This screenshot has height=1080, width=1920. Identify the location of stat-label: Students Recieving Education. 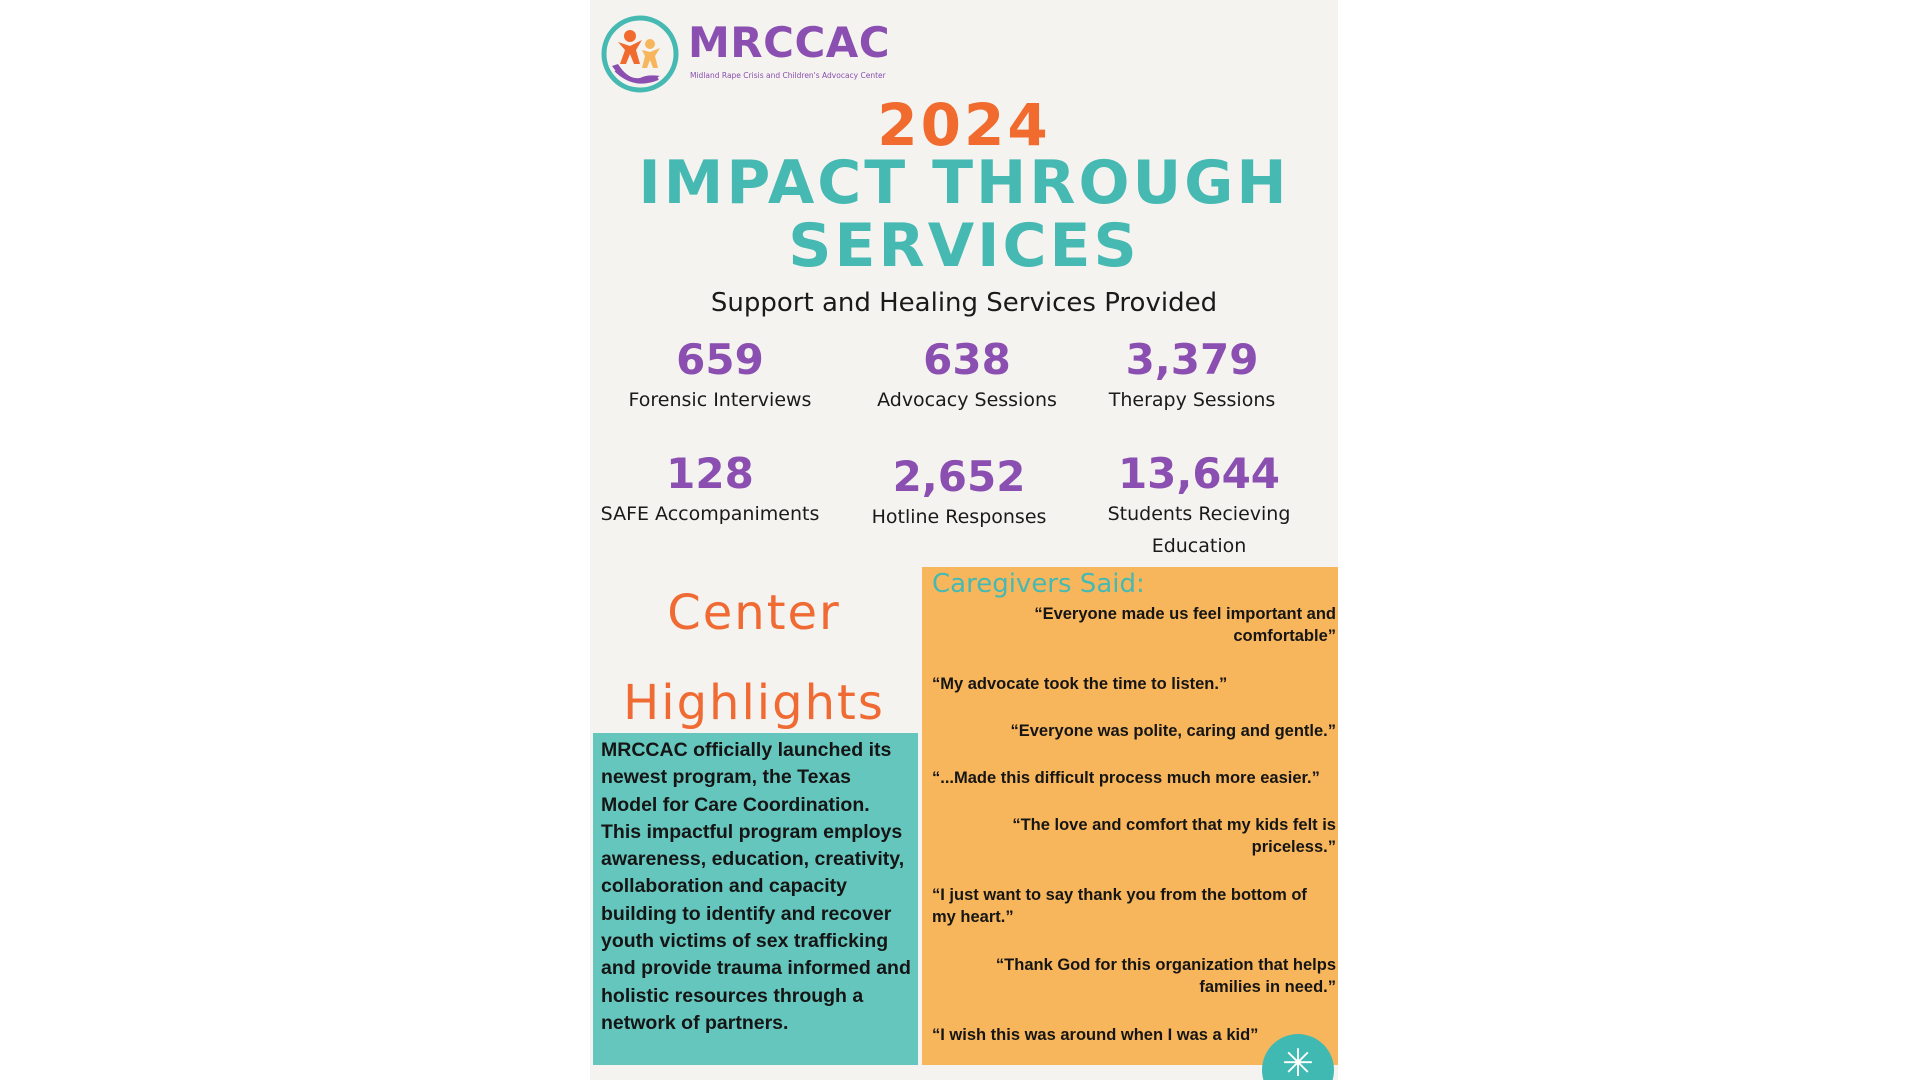
(1199, 530).